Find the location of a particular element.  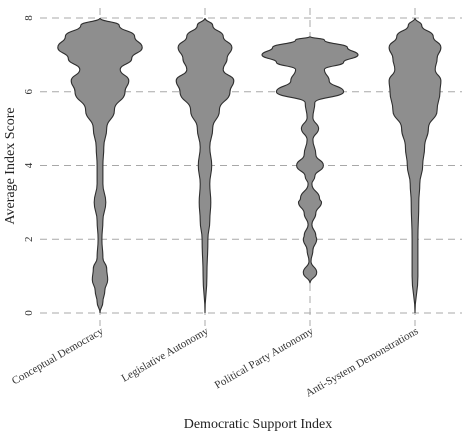

y-tick-label: 8 is located at coordinates (29, 18).